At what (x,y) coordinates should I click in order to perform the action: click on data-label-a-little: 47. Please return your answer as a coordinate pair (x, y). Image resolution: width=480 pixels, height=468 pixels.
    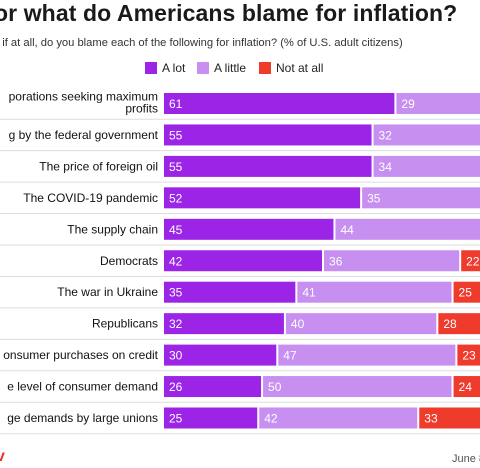
    Looking at the image, I should click on (290, 356).